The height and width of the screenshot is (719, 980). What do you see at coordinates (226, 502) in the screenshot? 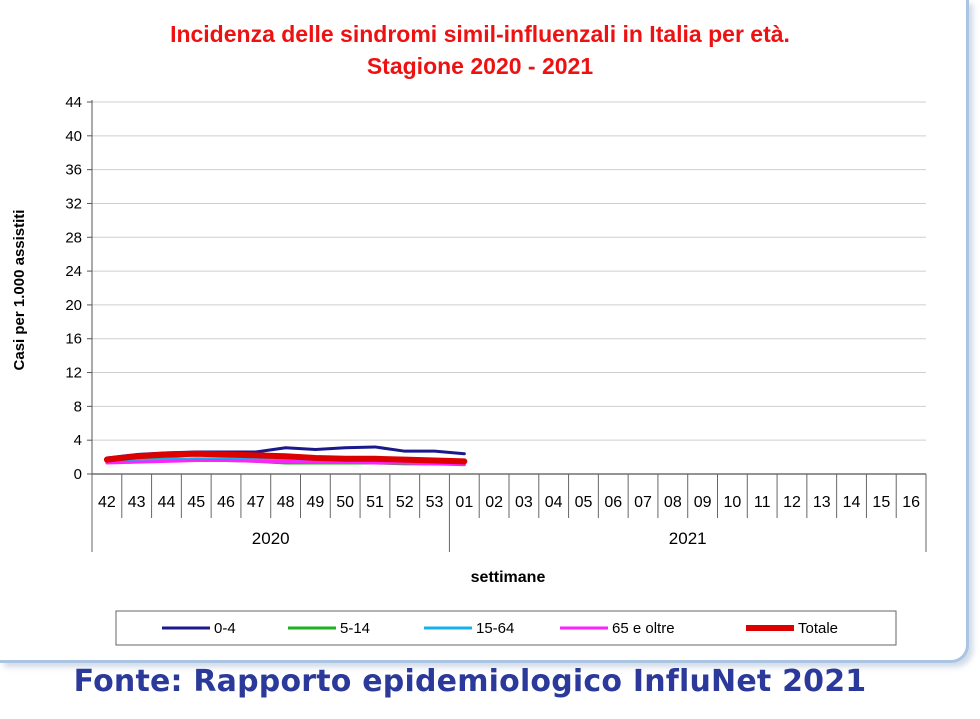
I see `x-tick-label: 46` at bounding box center [226, 502].